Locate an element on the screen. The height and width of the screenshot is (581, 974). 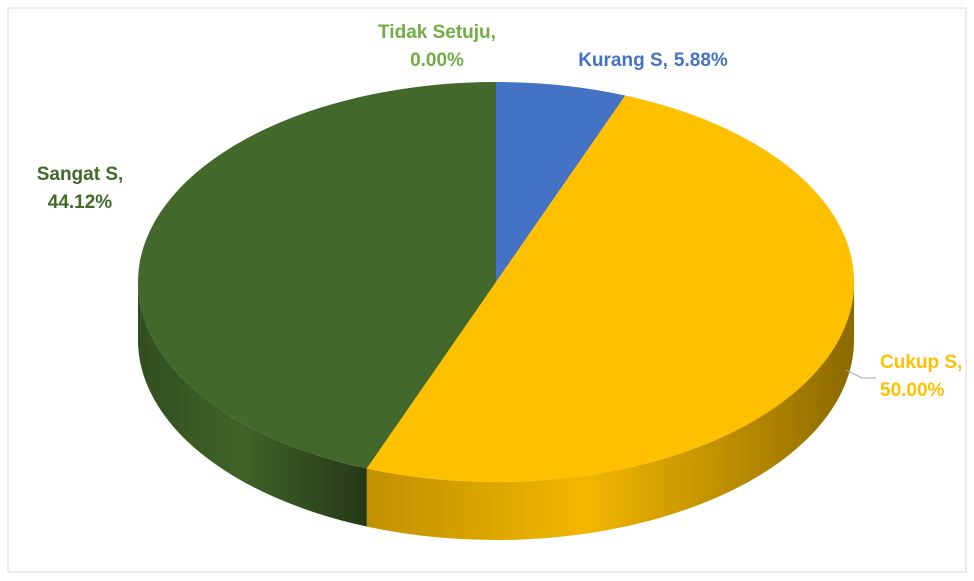
label-value: 0.00% is located at coordinates (437, 60).